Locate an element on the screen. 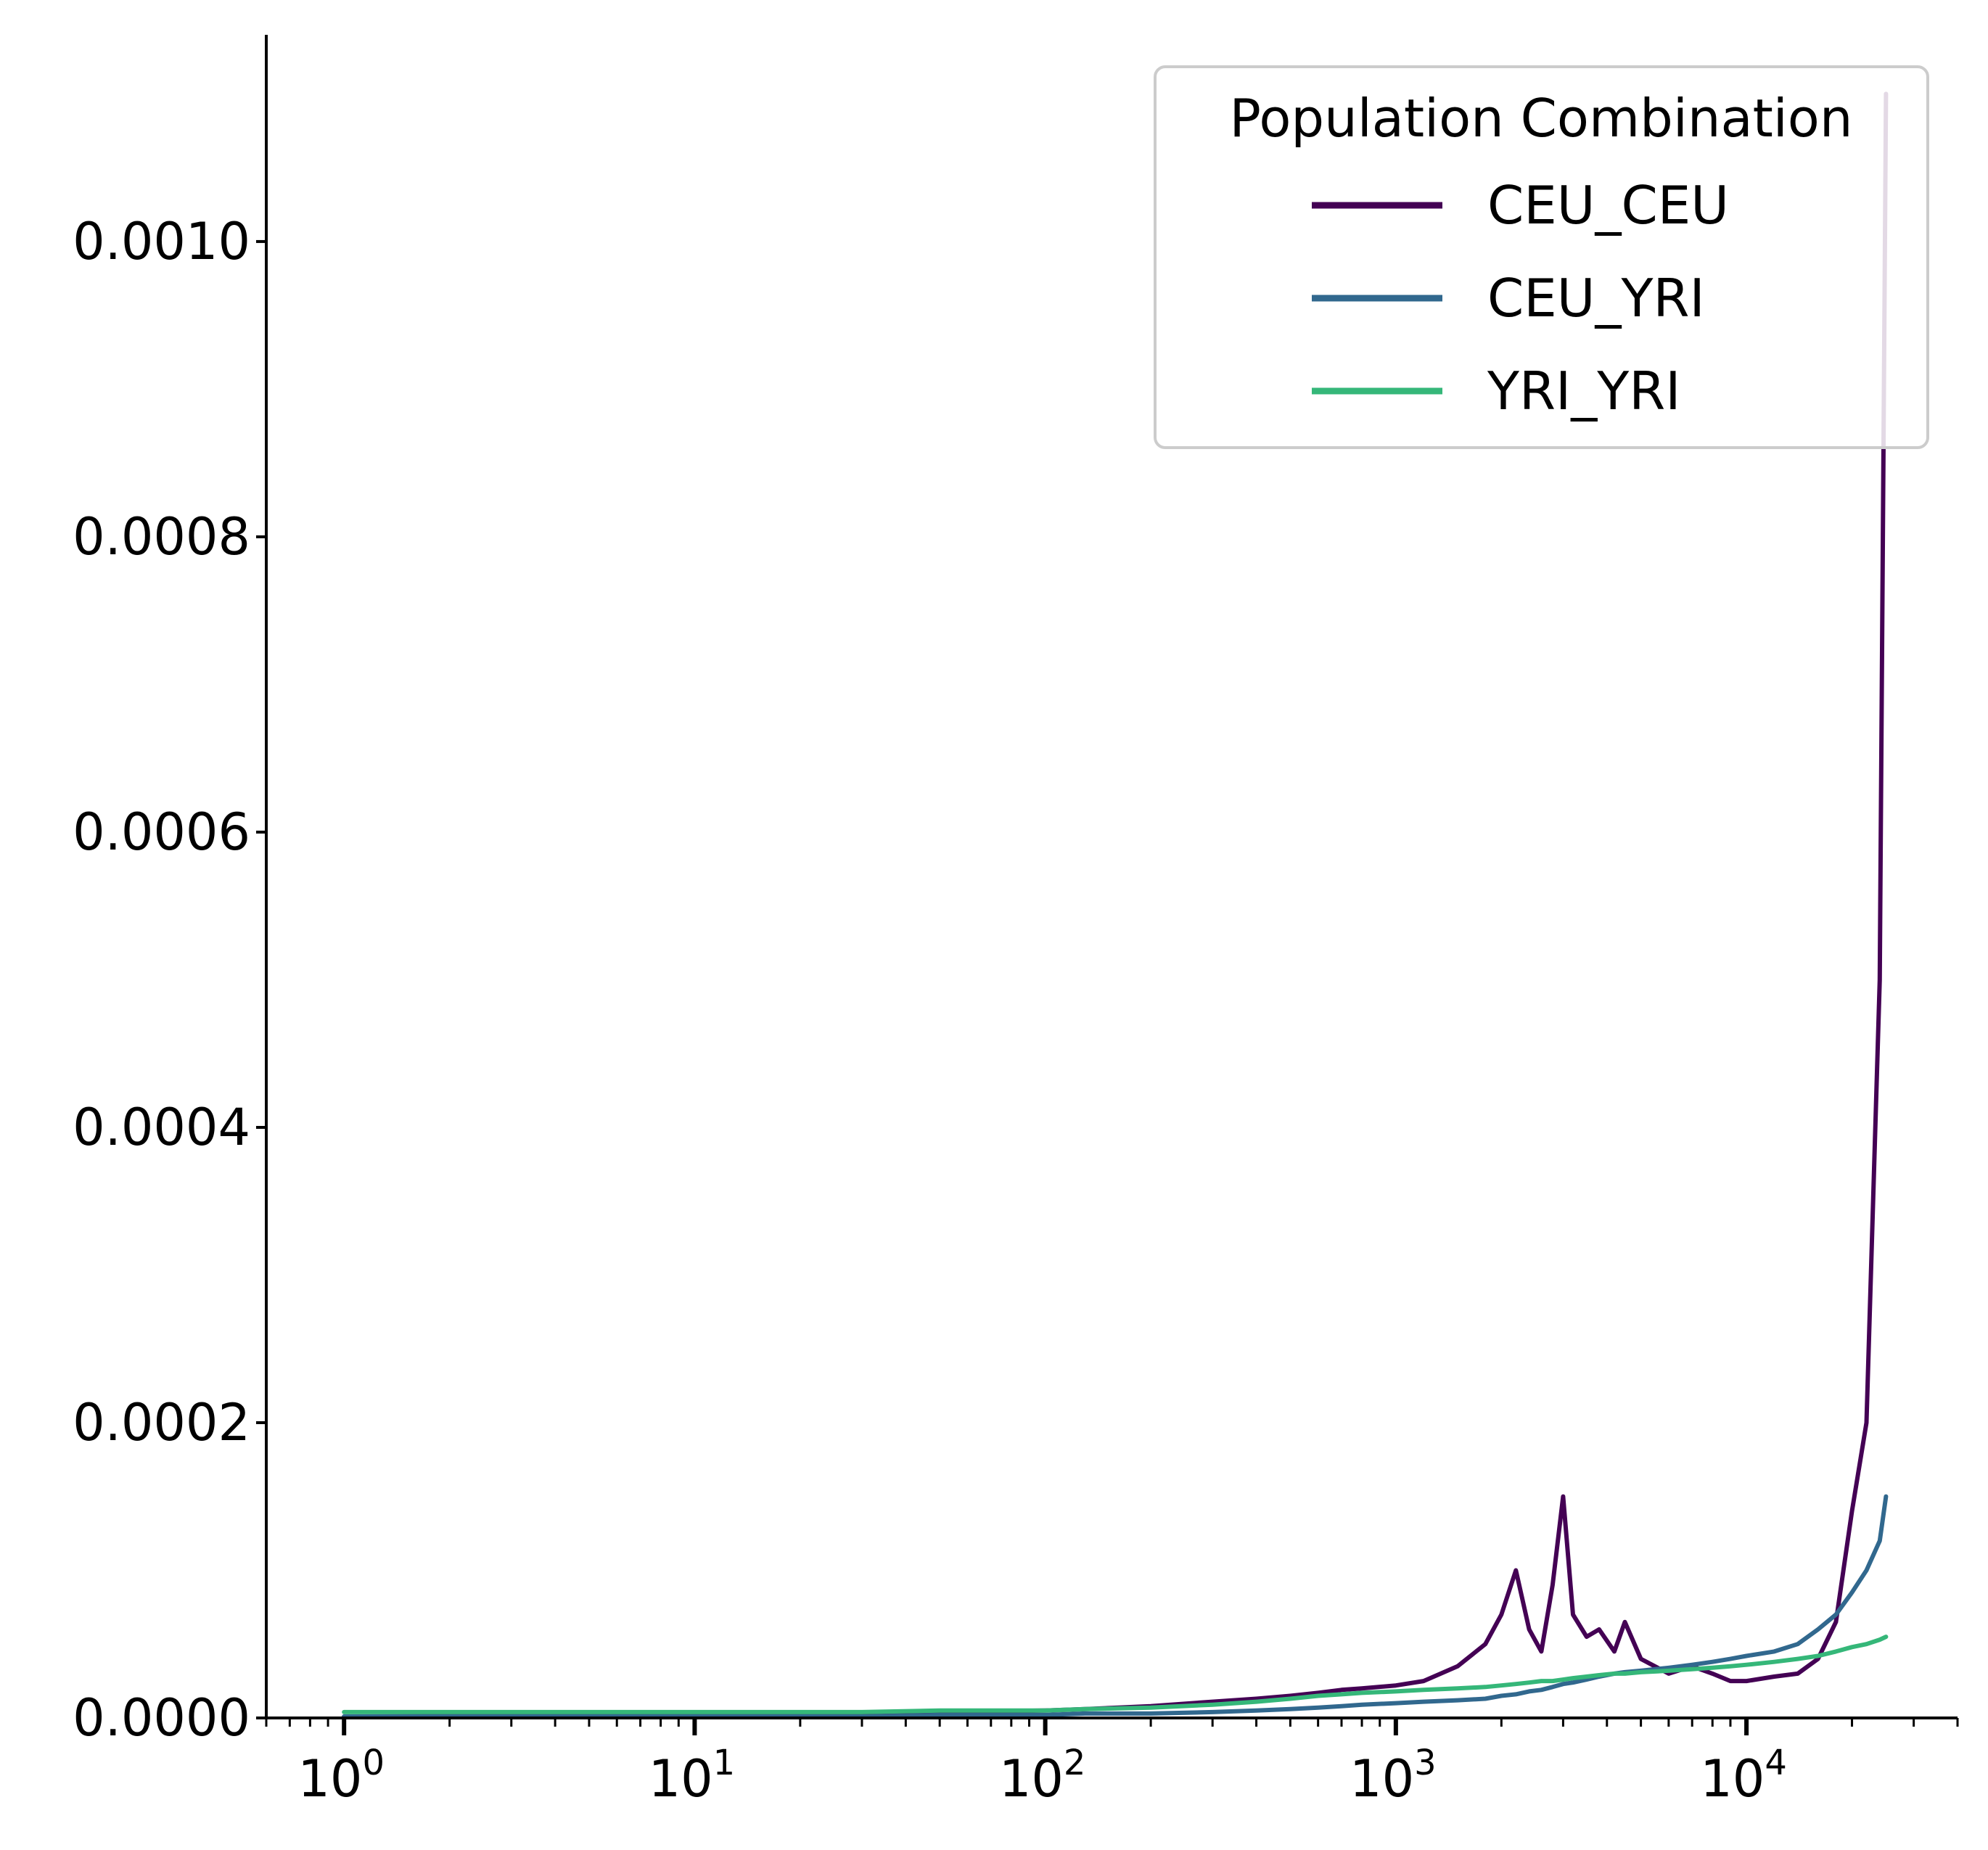  y-tick-label: 0.0000 is located at coordinates (161, 1718).